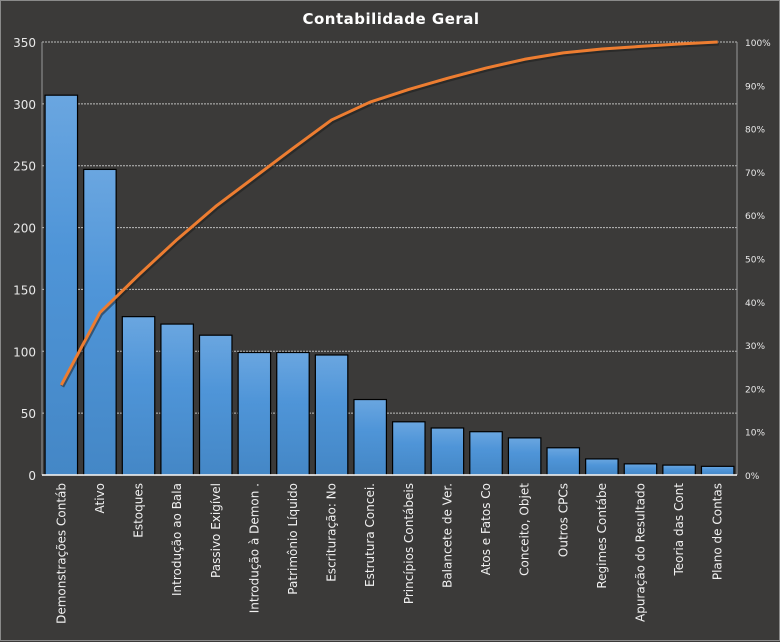 This screenshot has width=780, height=642. What do you see at coordinates (24, 352) in the screenshot?
I see `y-tick-label: 100` at bounding box center [24, 352].